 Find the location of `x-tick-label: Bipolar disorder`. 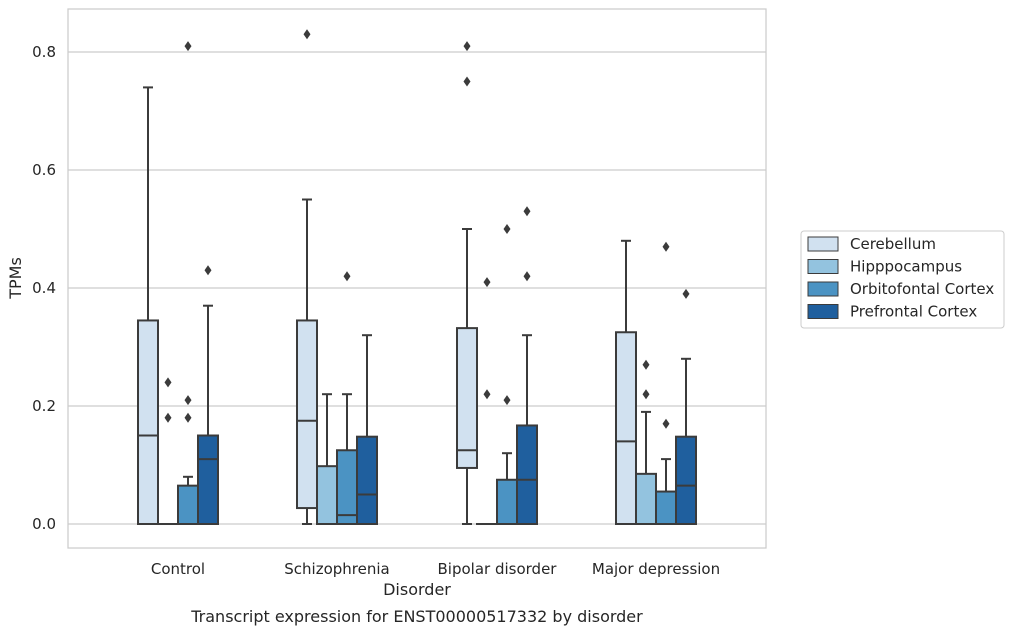

x-tick-label: Bipolar disorder is located at coordinates (498, 569).